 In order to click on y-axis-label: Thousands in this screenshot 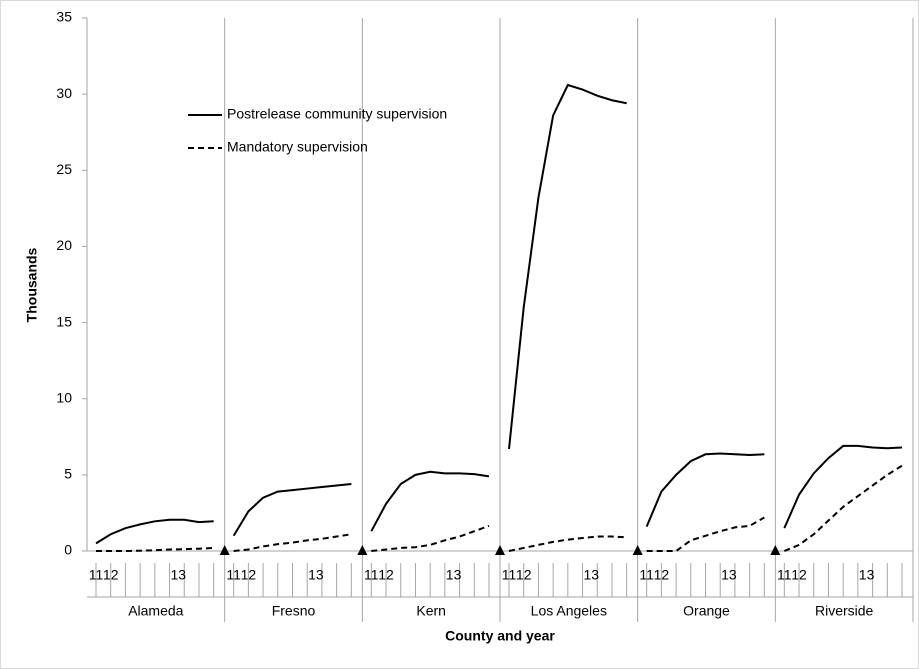, I will do `click(32, 284)`.